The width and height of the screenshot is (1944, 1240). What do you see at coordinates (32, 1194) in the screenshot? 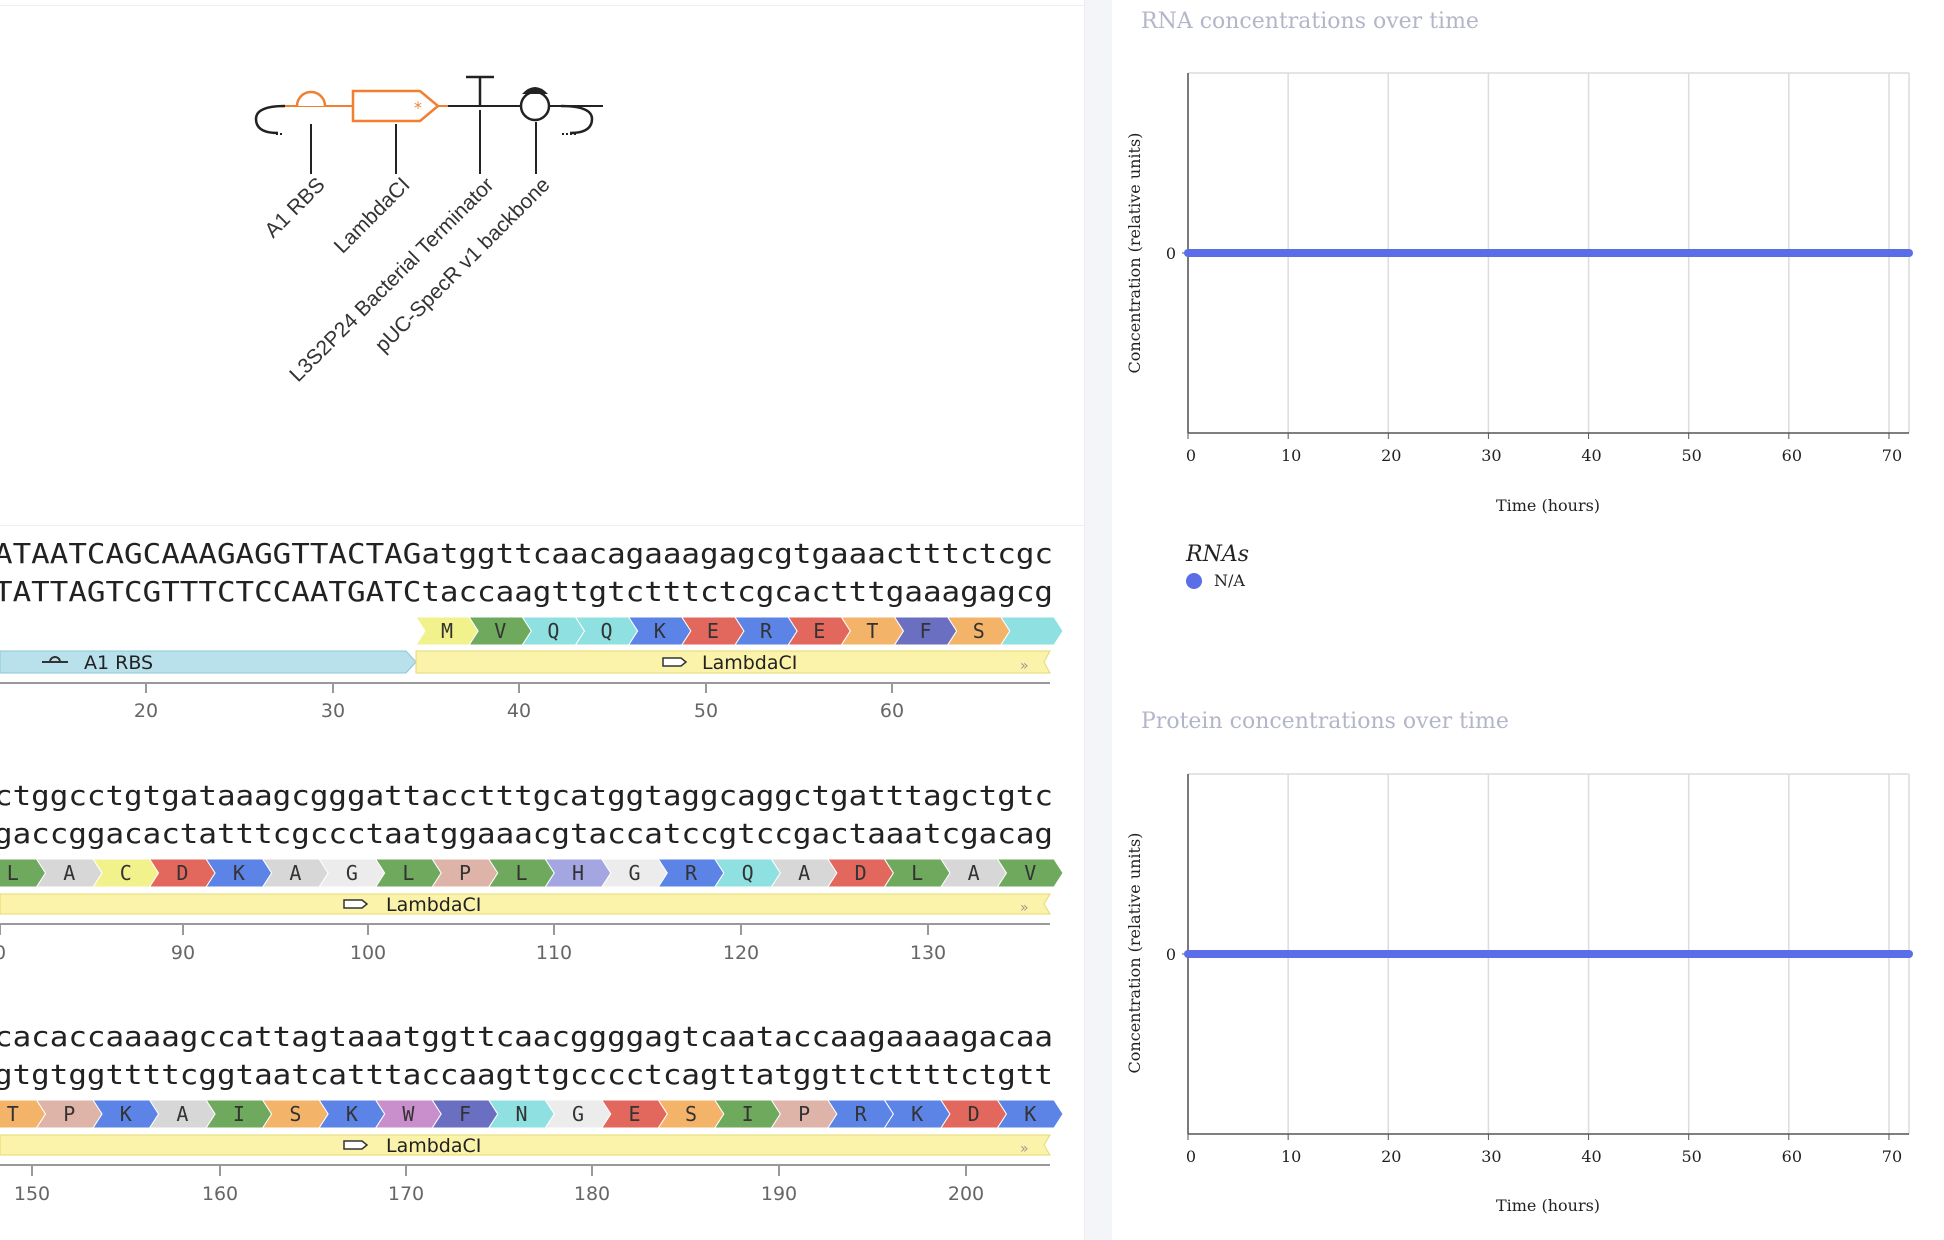
I see `position-label: 150` at bounding box center [32, 1194].